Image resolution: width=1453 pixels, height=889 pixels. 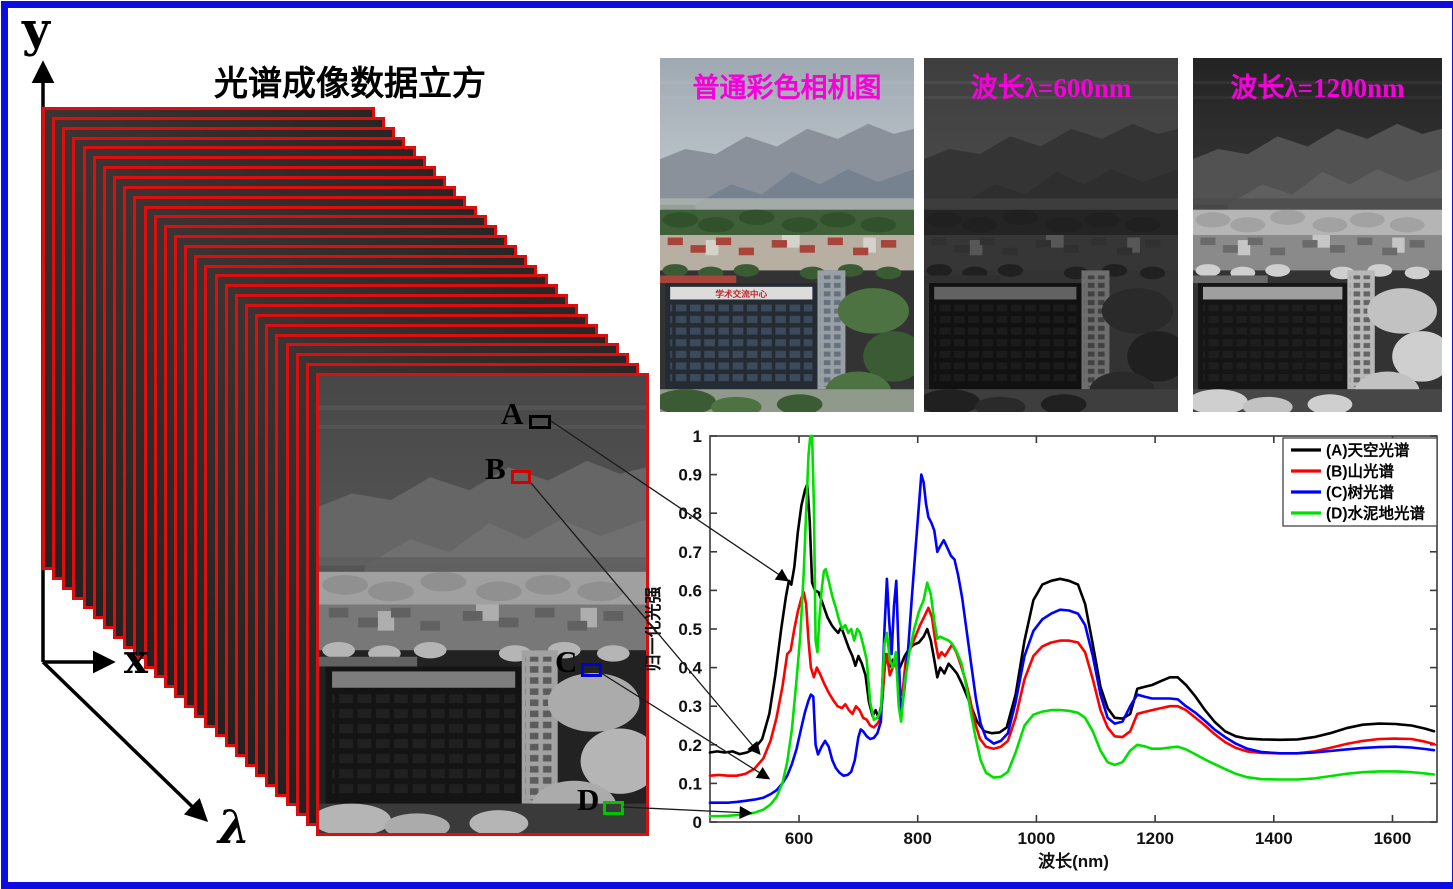 I want to click on y-tick-label: 0.3, so click(x=690, y=706).